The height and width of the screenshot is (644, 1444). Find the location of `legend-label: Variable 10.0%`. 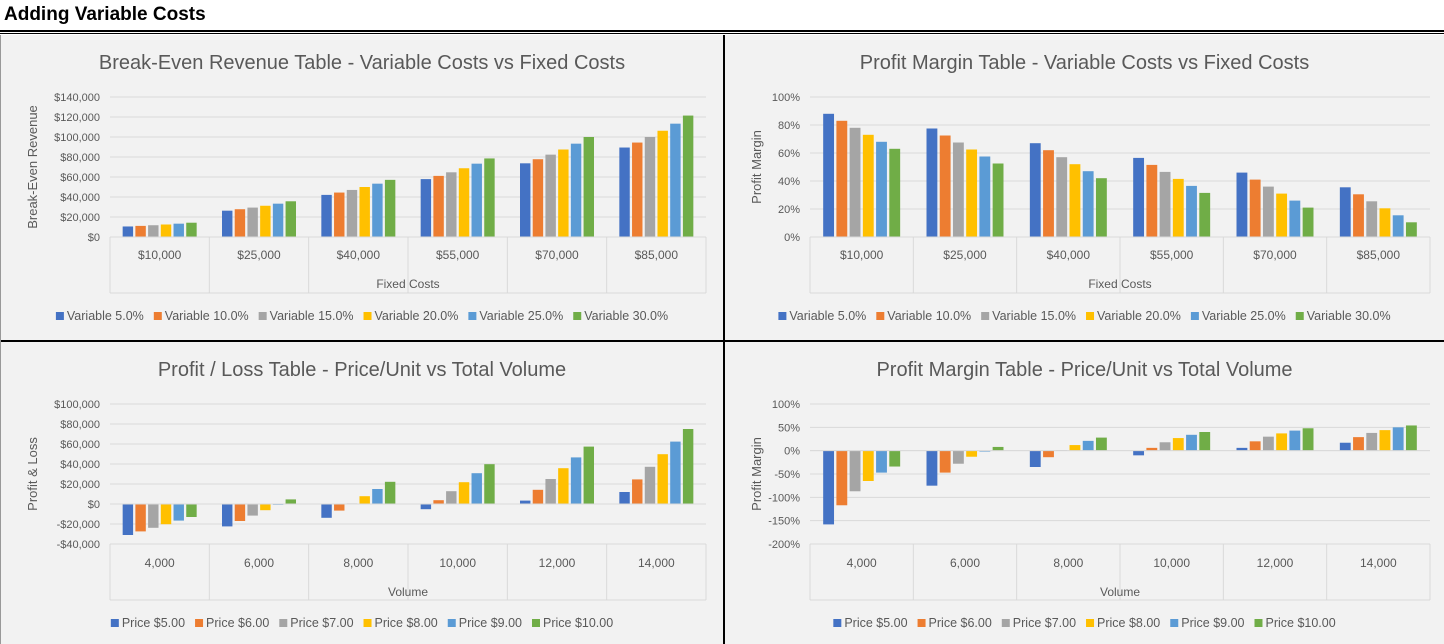

legend-label: Variable 10.0% is located at coordinates (207, 316).